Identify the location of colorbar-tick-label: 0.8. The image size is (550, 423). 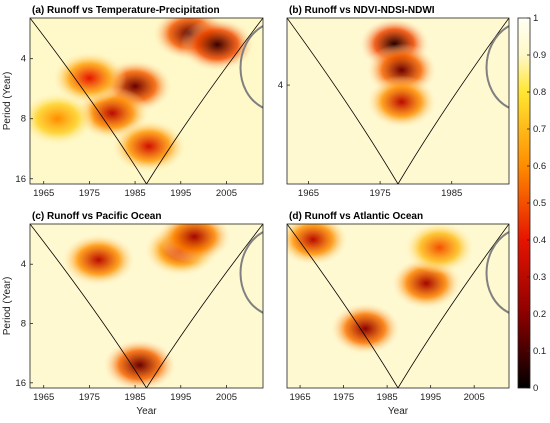
(539, 92).